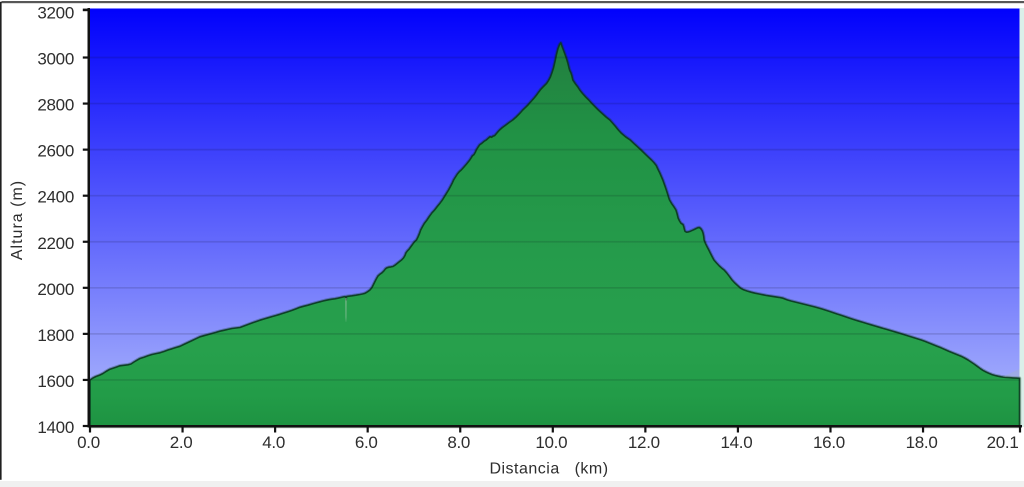 The image size is (1024, 487). What do you see at coordinates (548, 469) in the screenshot?
I see `svg-text: Distancia (km)` at bounding box center [548, 469].